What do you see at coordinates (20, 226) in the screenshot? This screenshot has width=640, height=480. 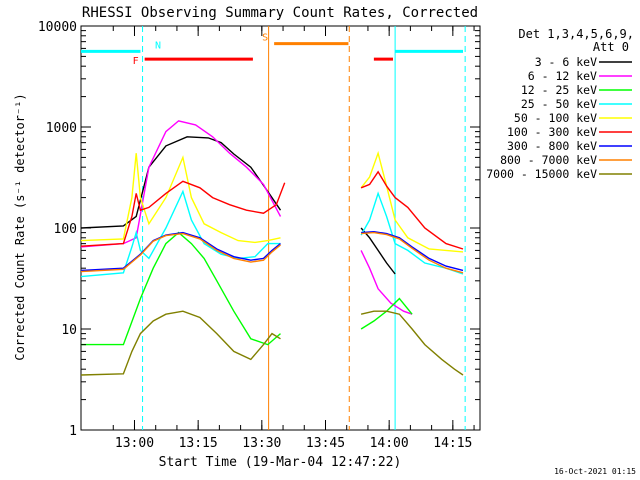 I see `y-axis-label: Corrected Count Rate (s⁻¹ detector⁻¹)` at bounding box center [20, 226].